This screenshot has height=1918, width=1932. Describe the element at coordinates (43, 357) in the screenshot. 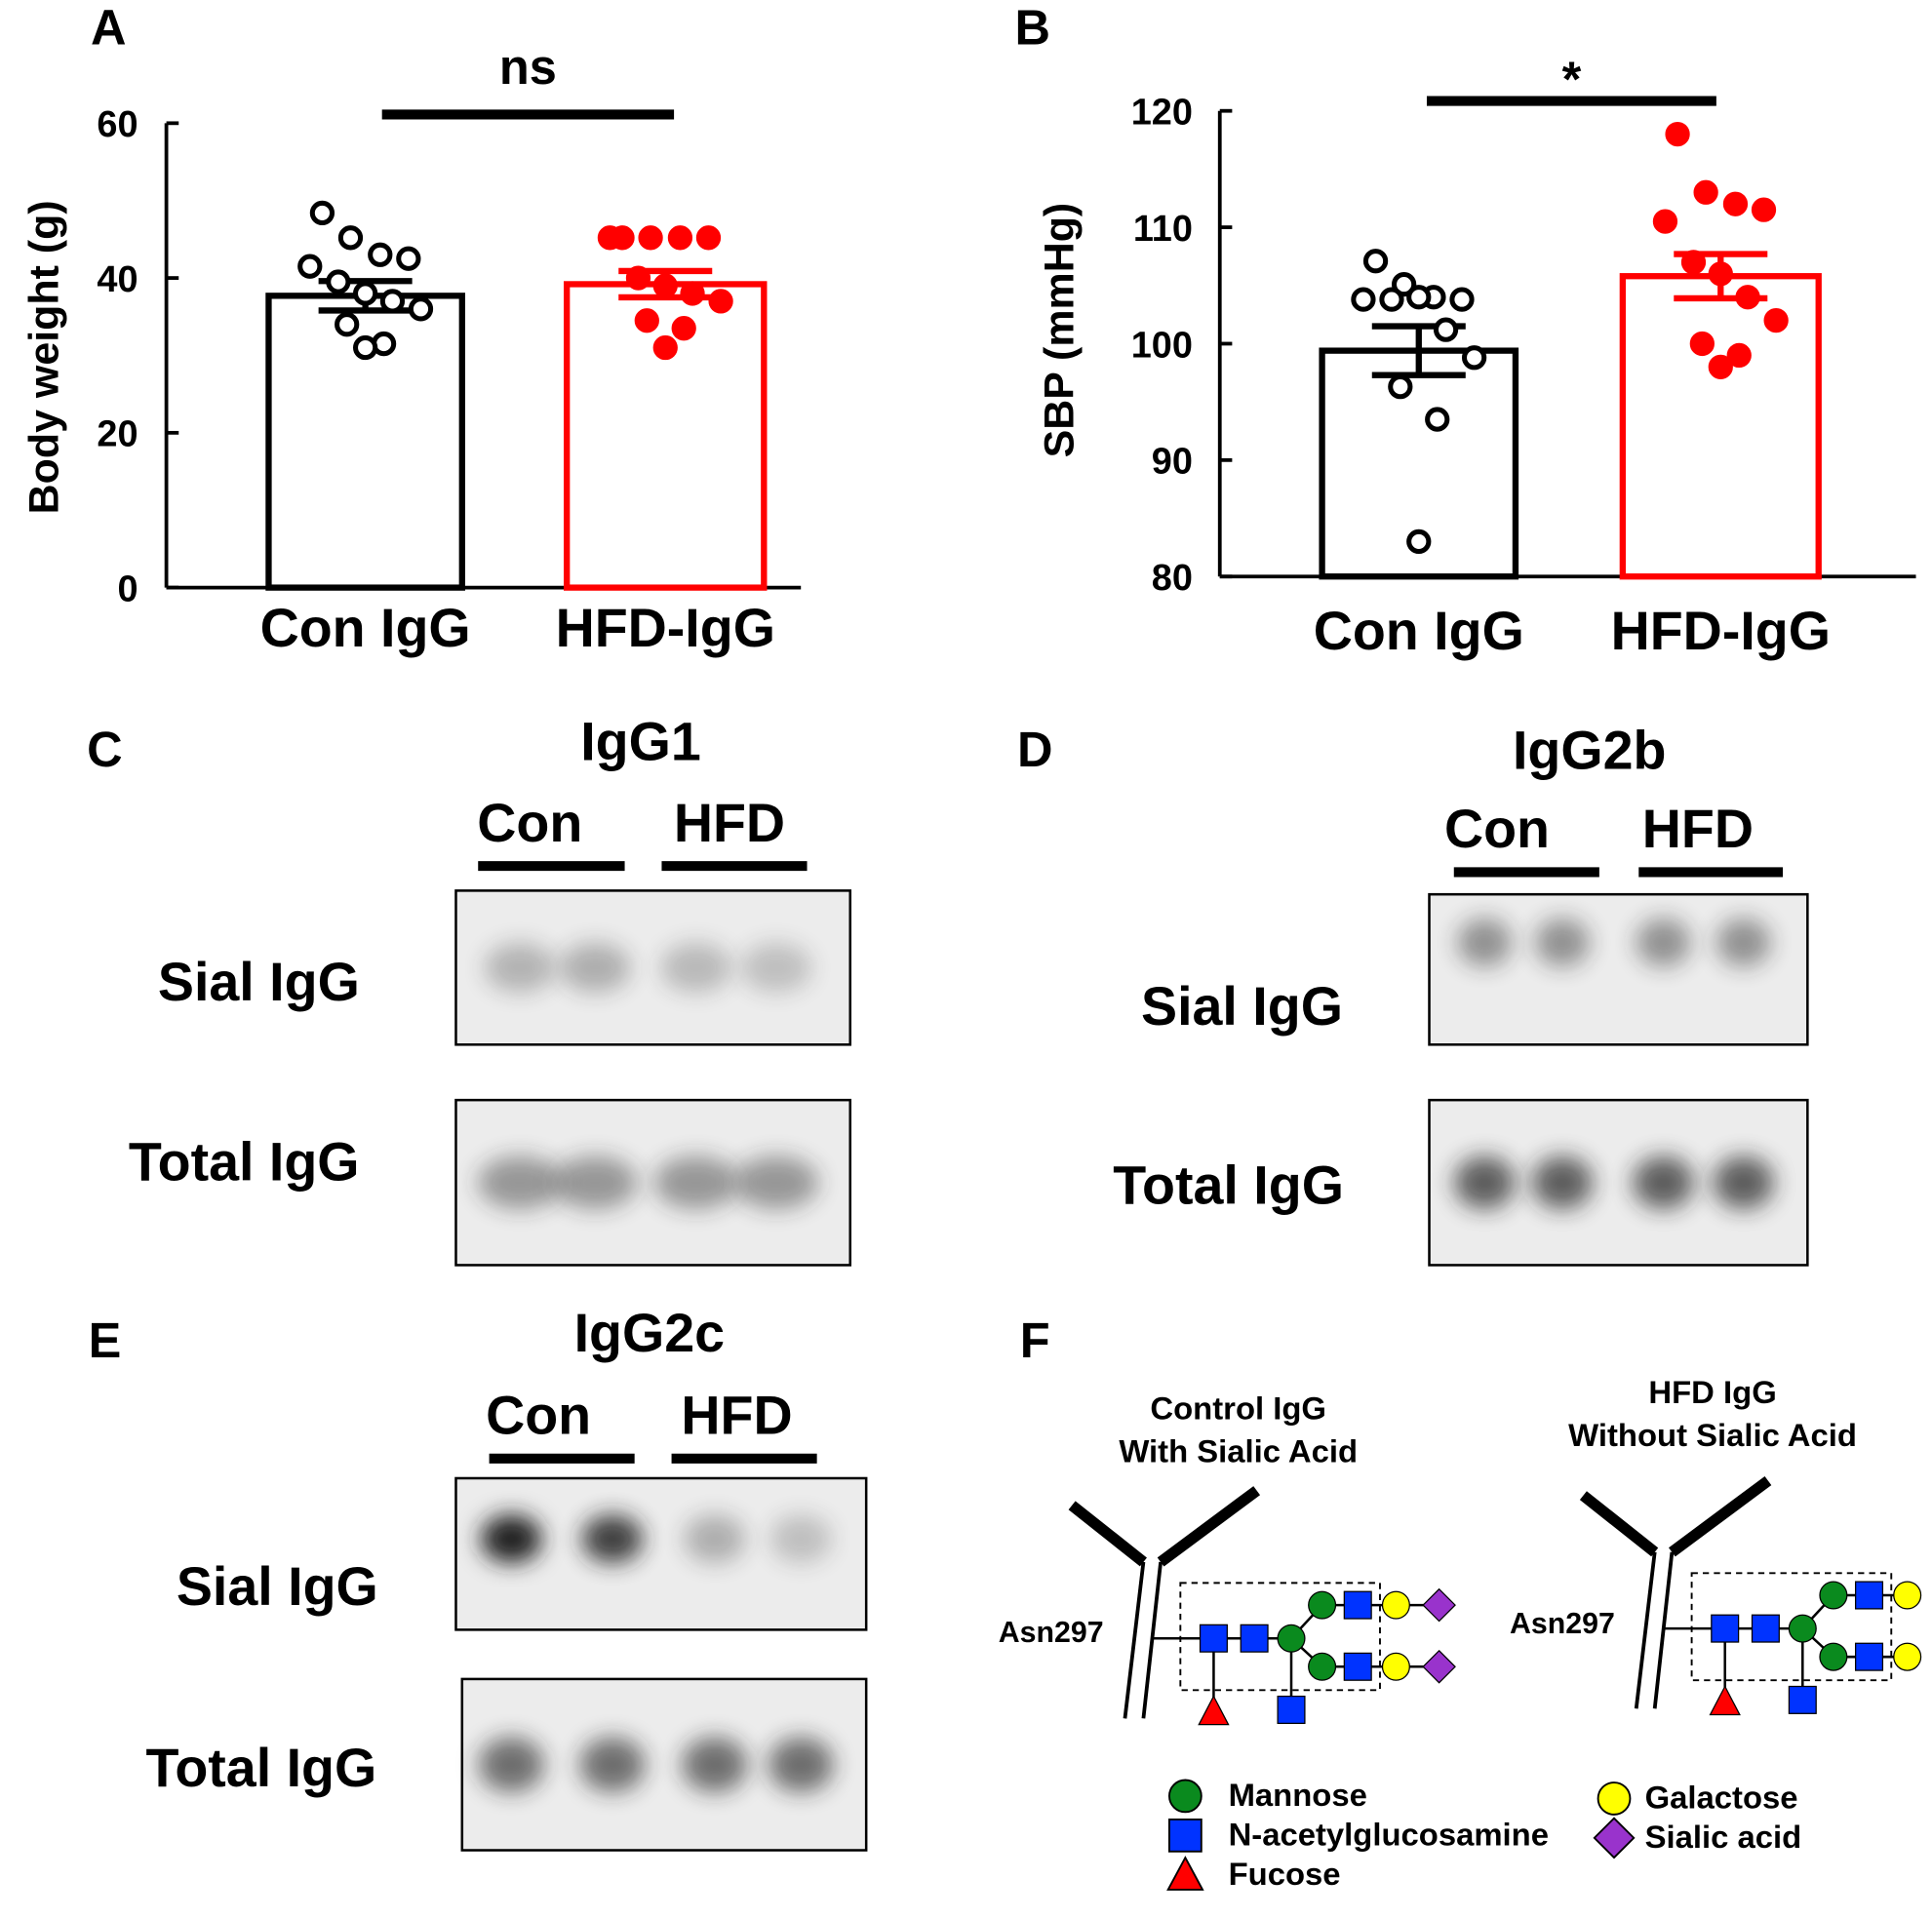

I see `y-axis-label: Body weight (g)` at that location.